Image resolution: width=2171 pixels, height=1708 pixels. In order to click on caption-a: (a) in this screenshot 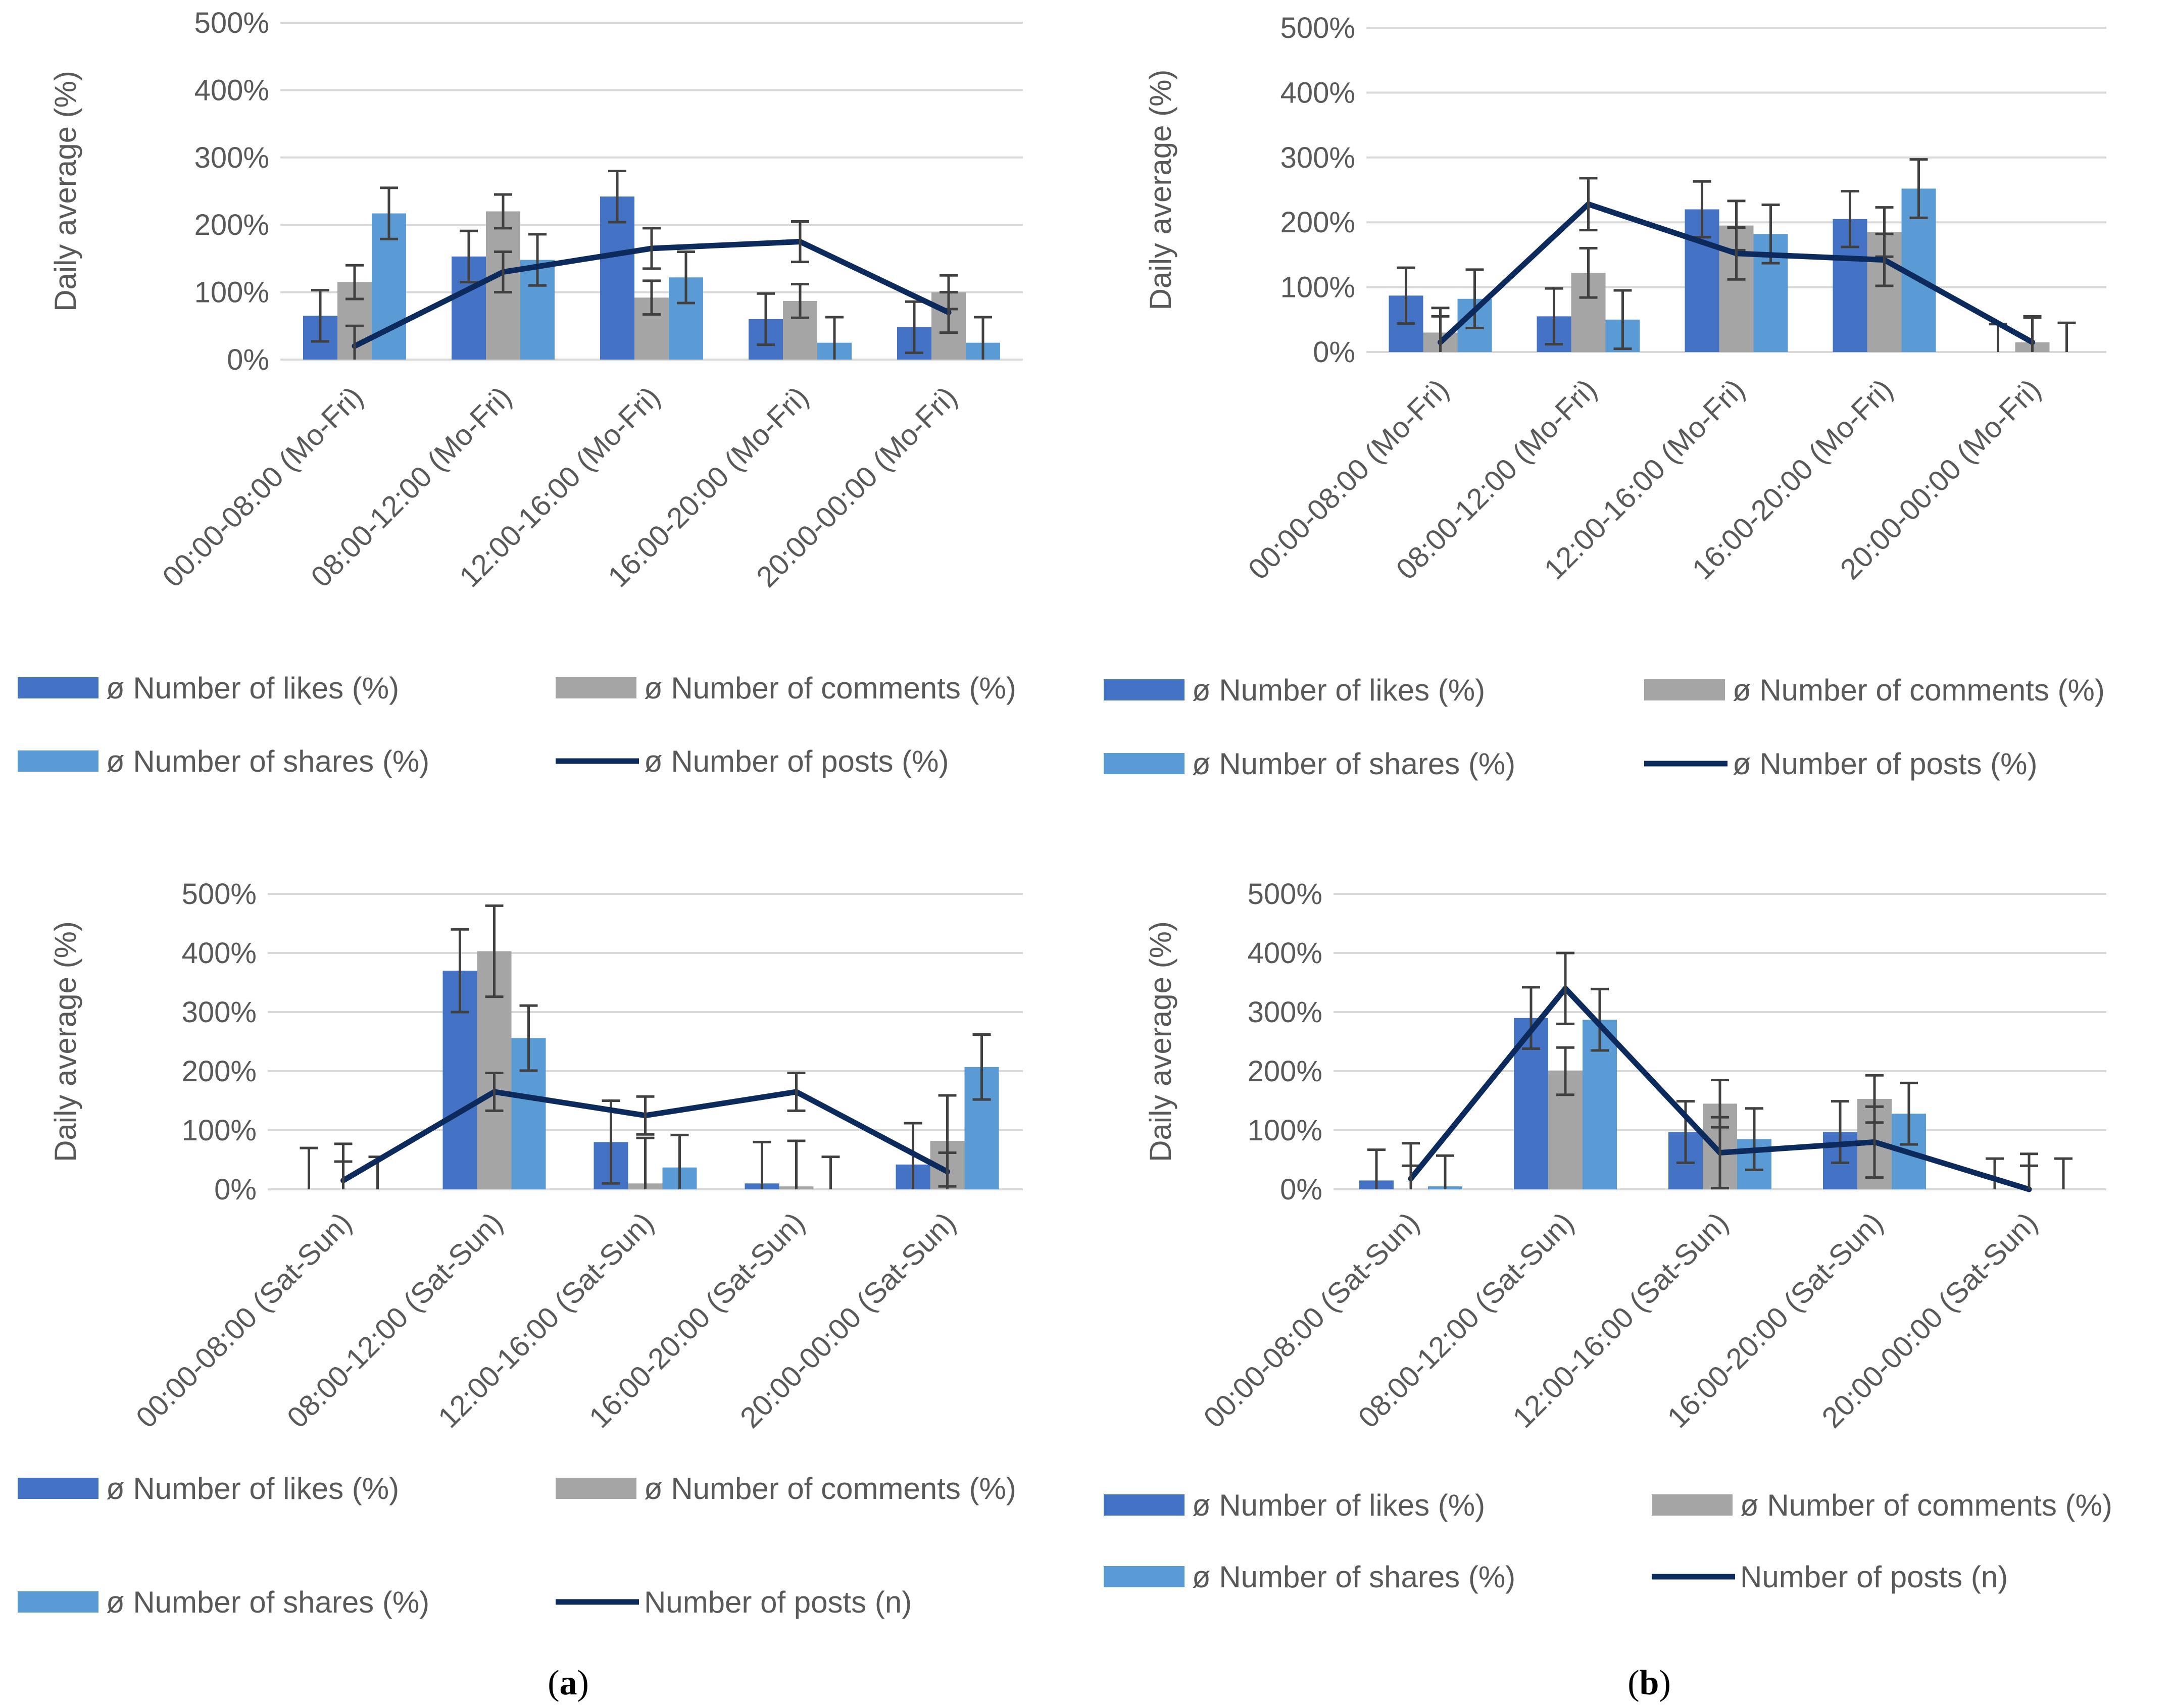, I will do `click(568, 1683)`.